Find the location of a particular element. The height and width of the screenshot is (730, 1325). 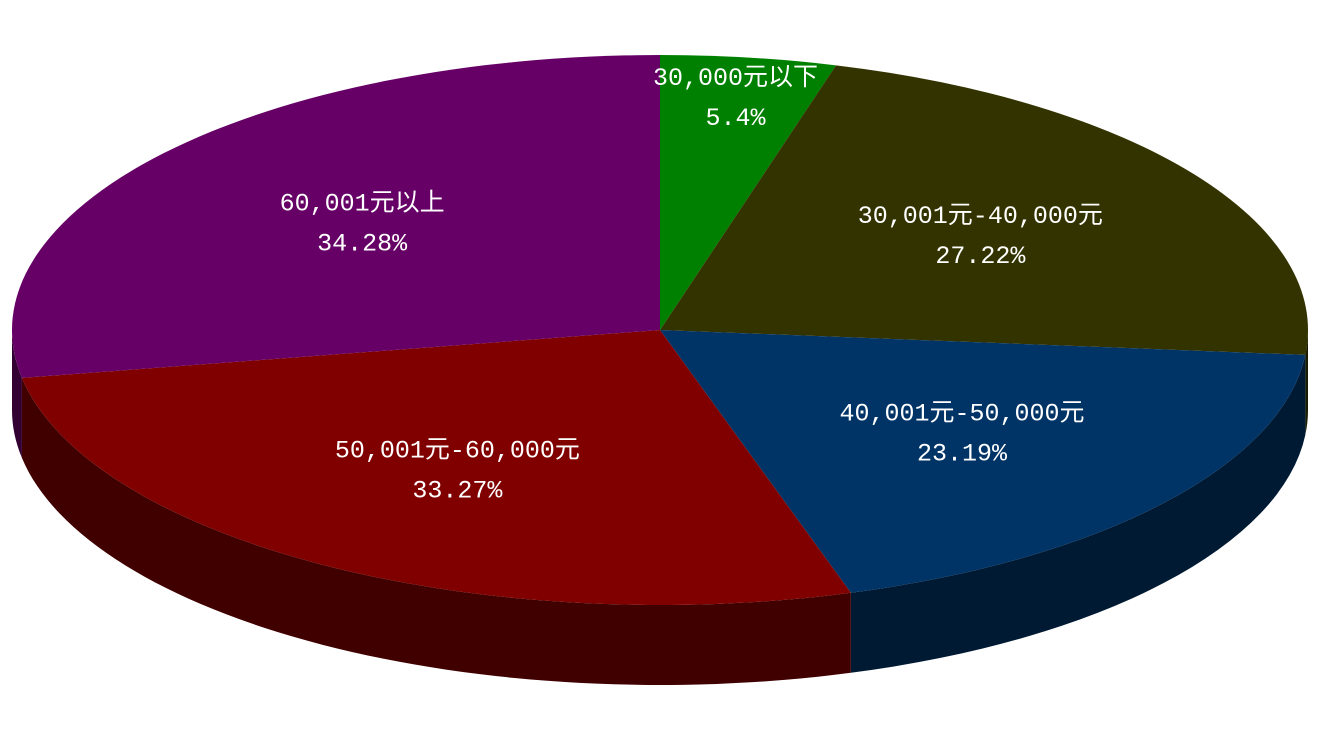

category-label: 50,001元-60,000元 is located at coordinates (457, 450).